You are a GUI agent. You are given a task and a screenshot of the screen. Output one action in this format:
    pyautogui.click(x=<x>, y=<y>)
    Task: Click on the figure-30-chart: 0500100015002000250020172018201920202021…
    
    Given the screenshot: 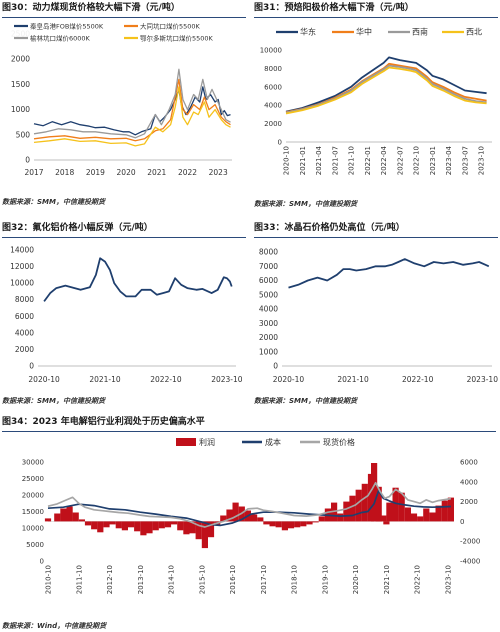 What is the action you would take?
    pyautogui.click(x=122, y=98)
    